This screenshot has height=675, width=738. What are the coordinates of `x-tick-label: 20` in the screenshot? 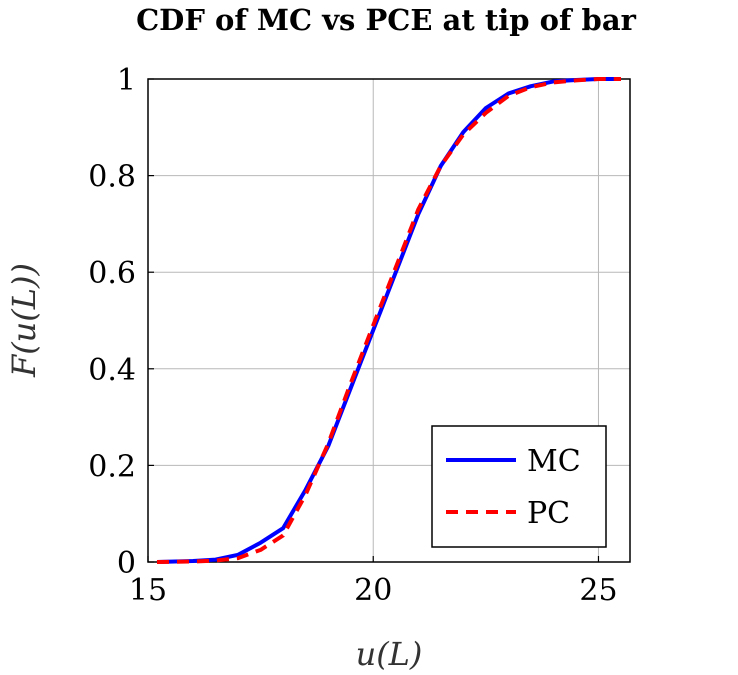 It's located at (373, 590).